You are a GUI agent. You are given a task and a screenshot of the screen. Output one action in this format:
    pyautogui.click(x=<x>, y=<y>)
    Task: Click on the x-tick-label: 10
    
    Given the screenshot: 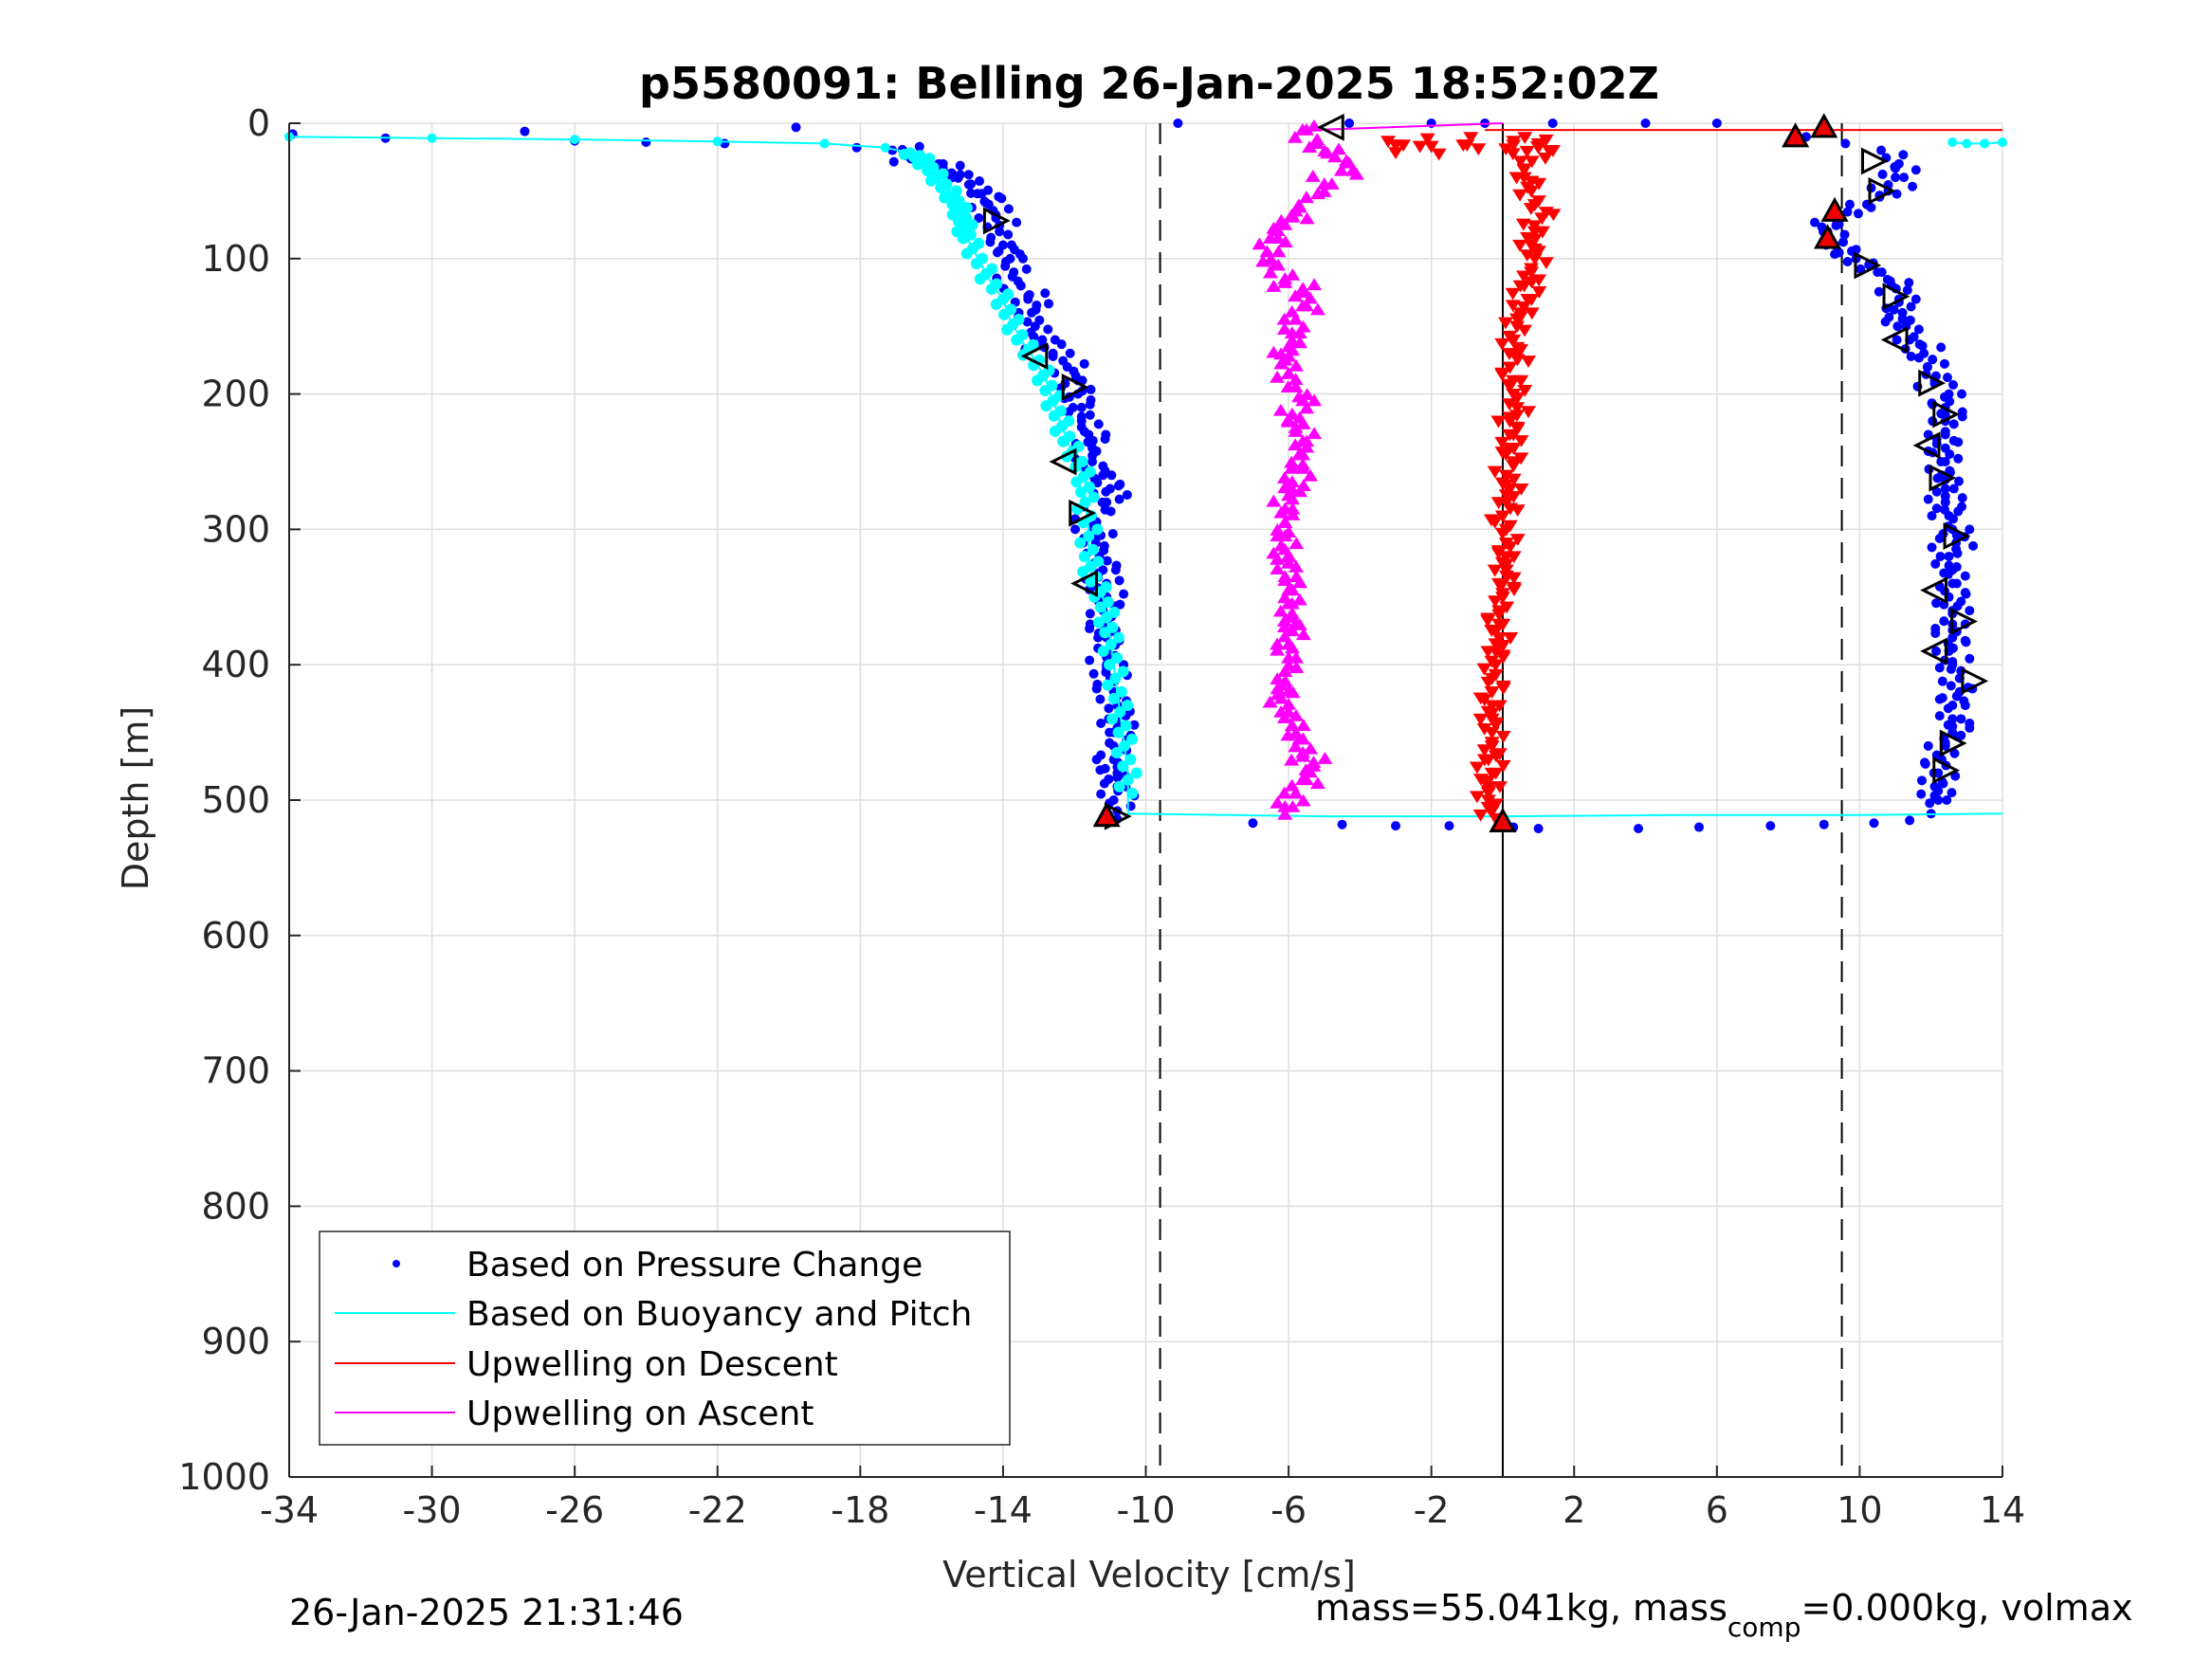 What is the action you would take?
    pyautogui.click(x=1859, y=1510)
    